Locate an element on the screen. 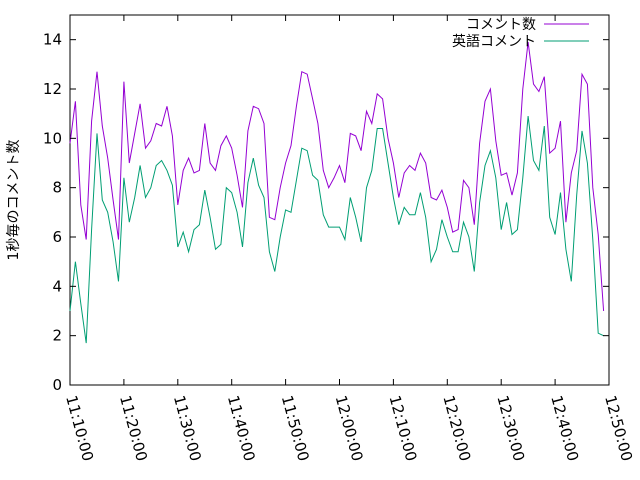  y-tick-label: 10 is located at coordinates (52, 138).